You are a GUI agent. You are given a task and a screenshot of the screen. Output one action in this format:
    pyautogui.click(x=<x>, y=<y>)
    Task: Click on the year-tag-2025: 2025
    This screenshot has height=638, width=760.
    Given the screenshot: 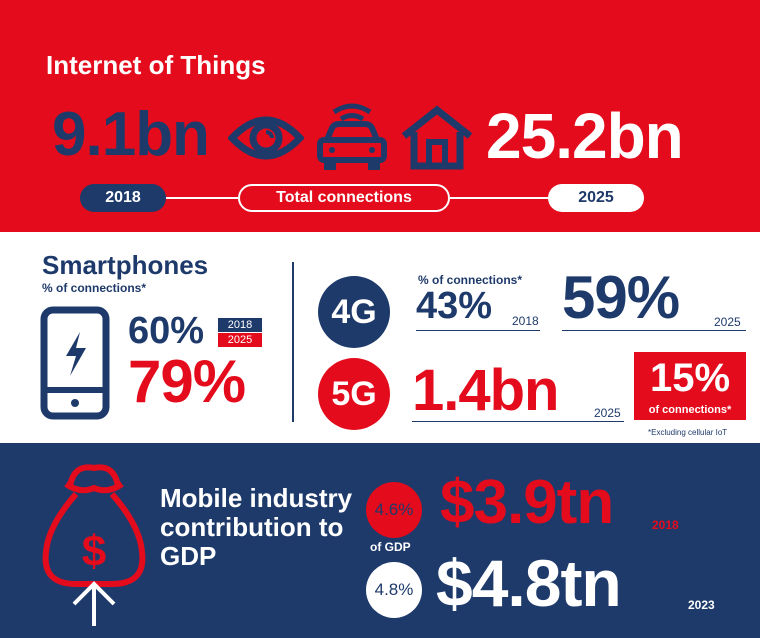 What is the action you would take?
    pyautogui.click(x=240, y=340)
    